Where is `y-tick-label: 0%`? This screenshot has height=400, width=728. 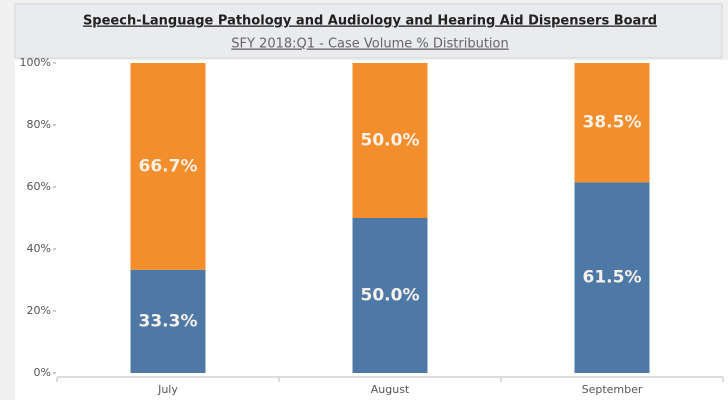 y-tick-label: 0% is located at coordinates (42, 372).